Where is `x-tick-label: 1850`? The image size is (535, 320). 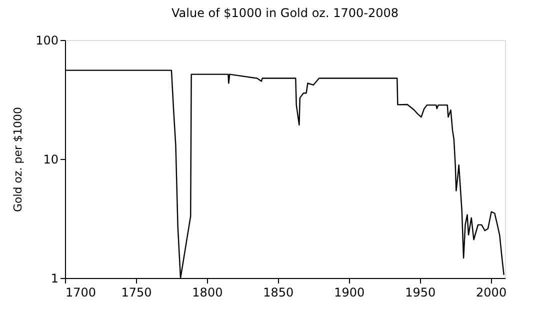
x-tick-label: 1850 is located at coordinates (278, 293).